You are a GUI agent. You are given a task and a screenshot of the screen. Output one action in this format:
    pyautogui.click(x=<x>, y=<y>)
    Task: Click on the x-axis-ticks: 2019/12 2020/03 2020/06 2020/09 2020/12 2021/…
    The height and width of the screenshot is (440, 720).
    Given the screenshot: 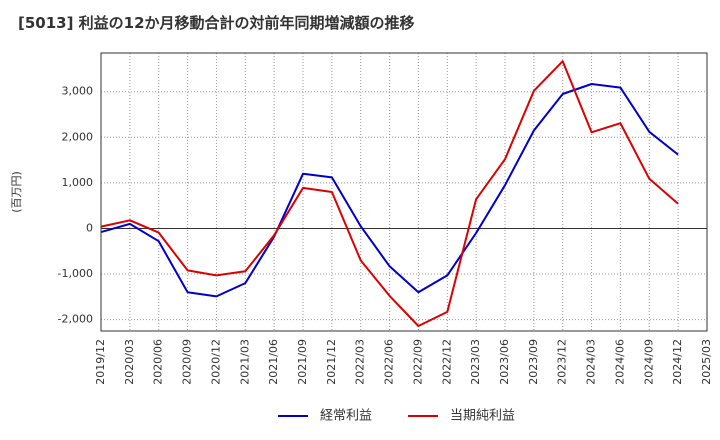 What is the action you would take?
    pyautogui.click(x=403, y=362)
    